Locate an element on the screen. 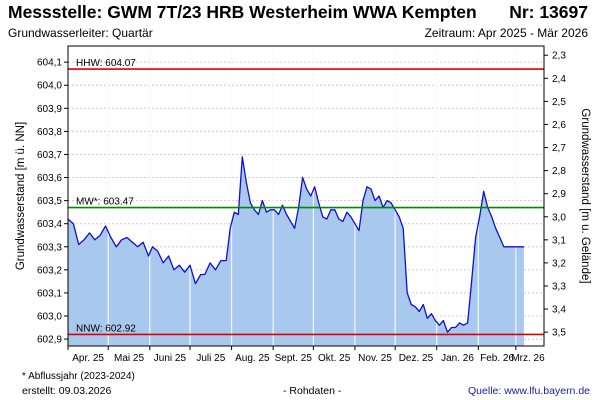 The image size is (600, 400). y-tick-label: 603,4 is located at coordinates (49, 224).